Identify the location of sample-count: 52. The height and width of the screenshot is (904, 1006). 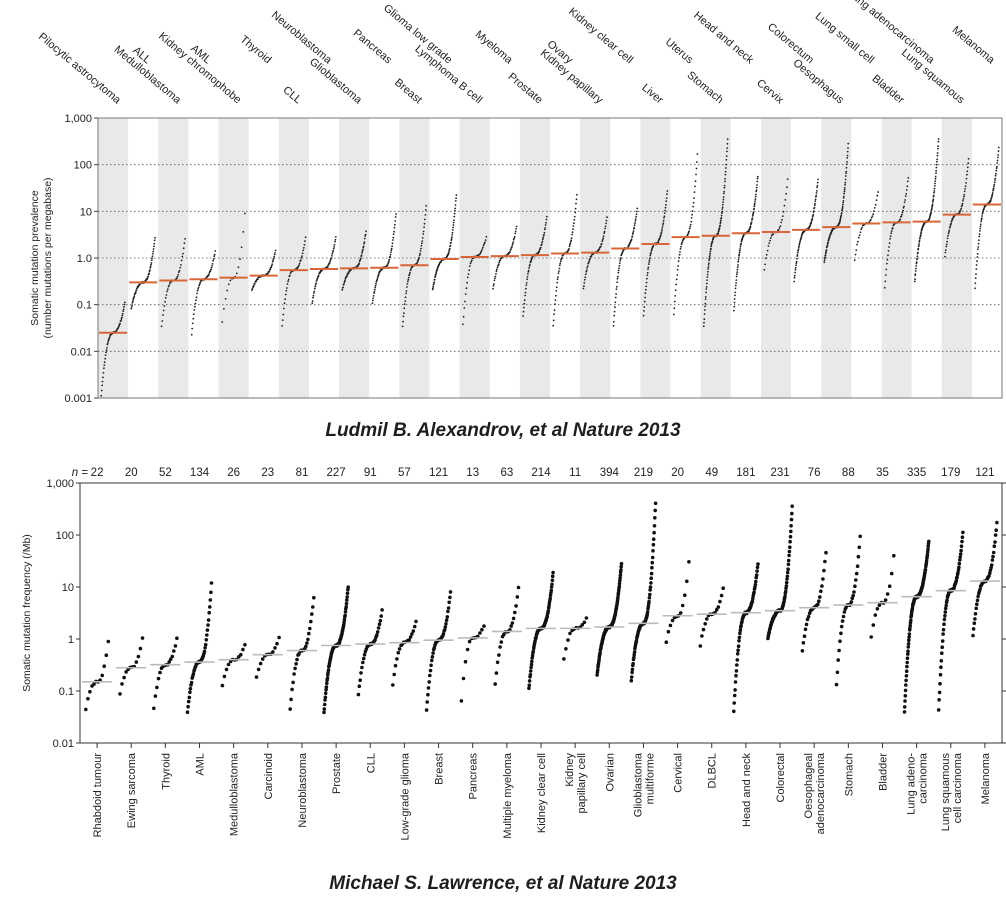
(165, 473).